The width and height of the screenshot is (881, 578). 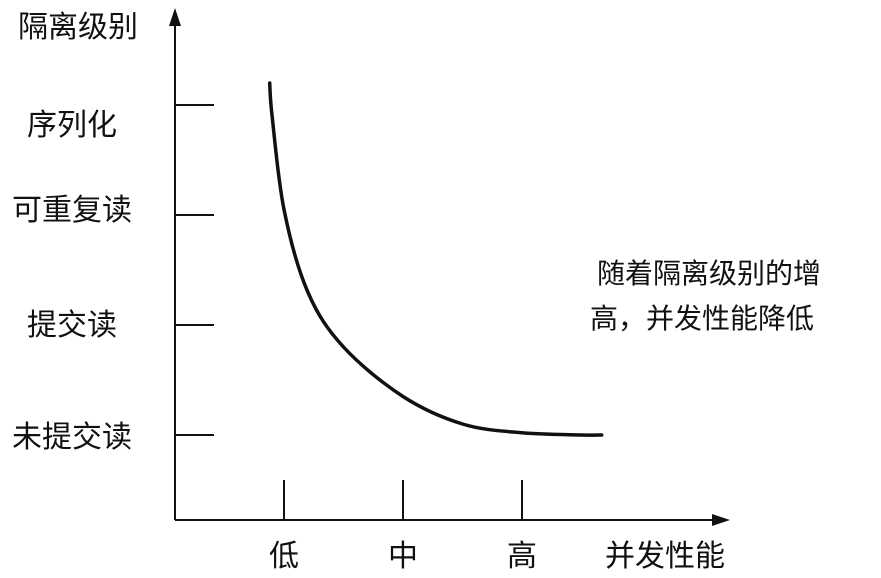 I want to click on x-tick-label-1: 中, so click(x=403, y=556).